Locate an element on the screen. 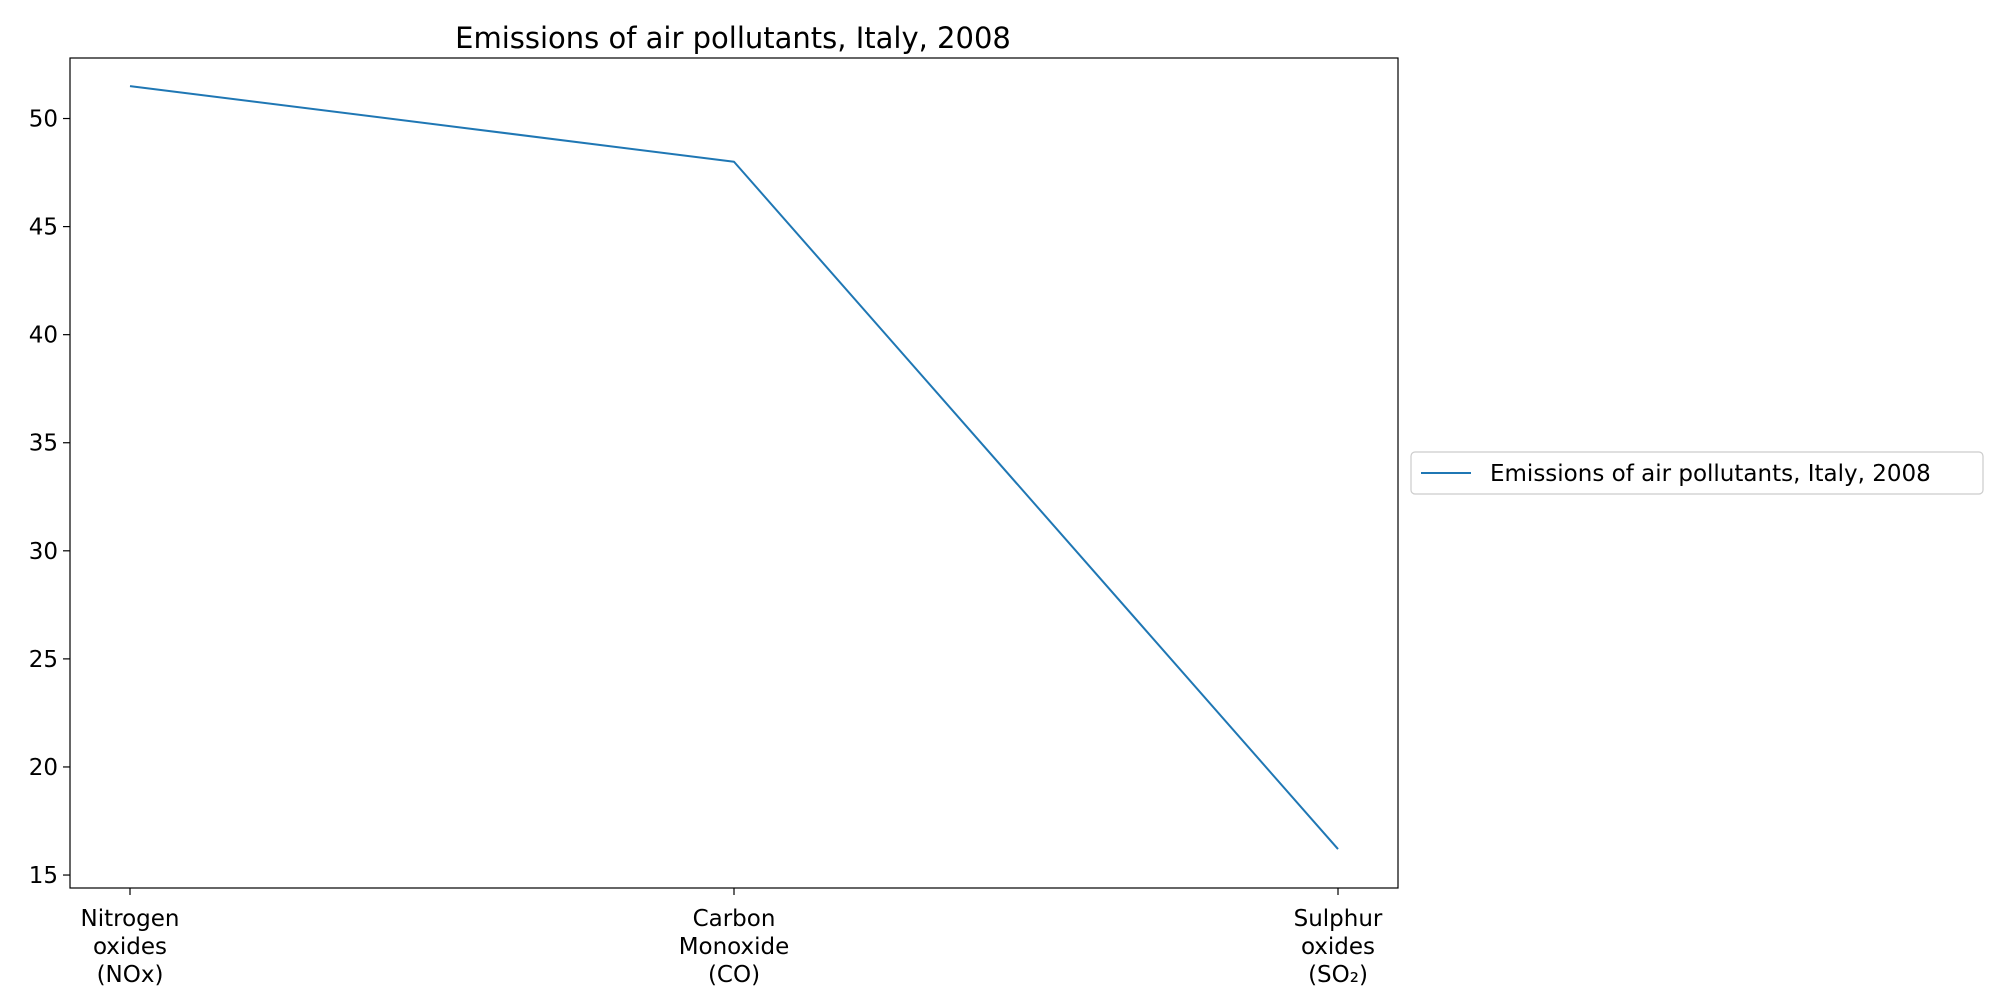 The width and height of the screenshot is (2000, 1004). y-tick-label: 40 is located at coordinates (43, 336).